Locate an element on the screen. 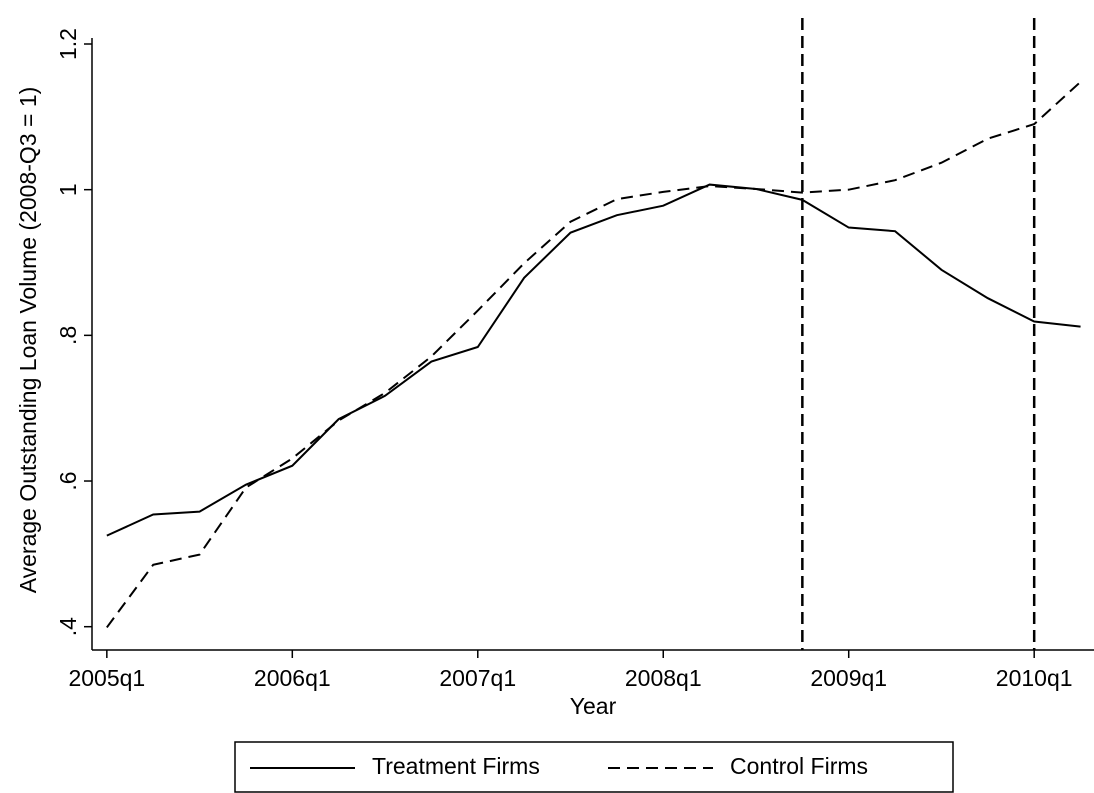  x-axis-title: Year is located at coordinates (593, 706).